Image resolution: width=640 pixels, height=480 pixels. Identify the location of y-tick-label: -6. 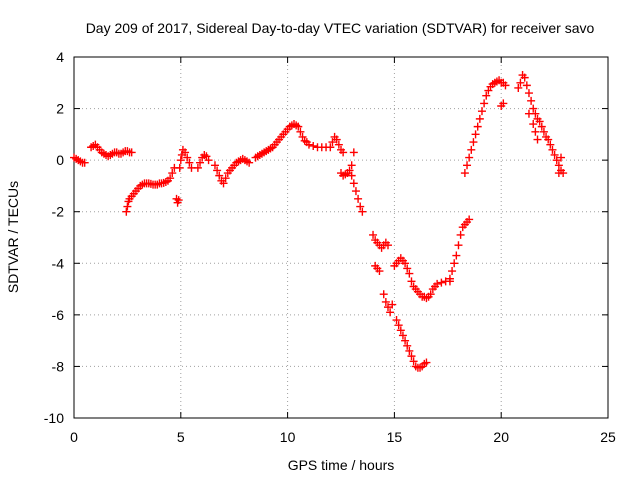
(58, 315).